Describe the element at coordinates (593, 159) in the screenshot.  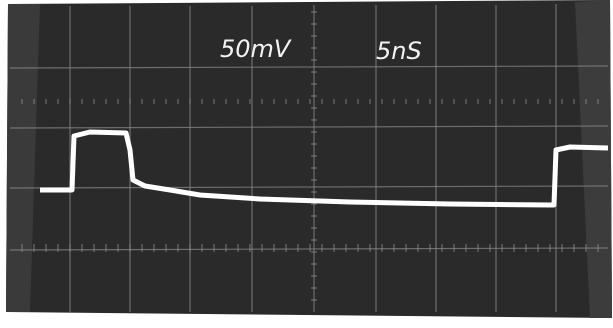
I see `screen-vignette-right` at that location.